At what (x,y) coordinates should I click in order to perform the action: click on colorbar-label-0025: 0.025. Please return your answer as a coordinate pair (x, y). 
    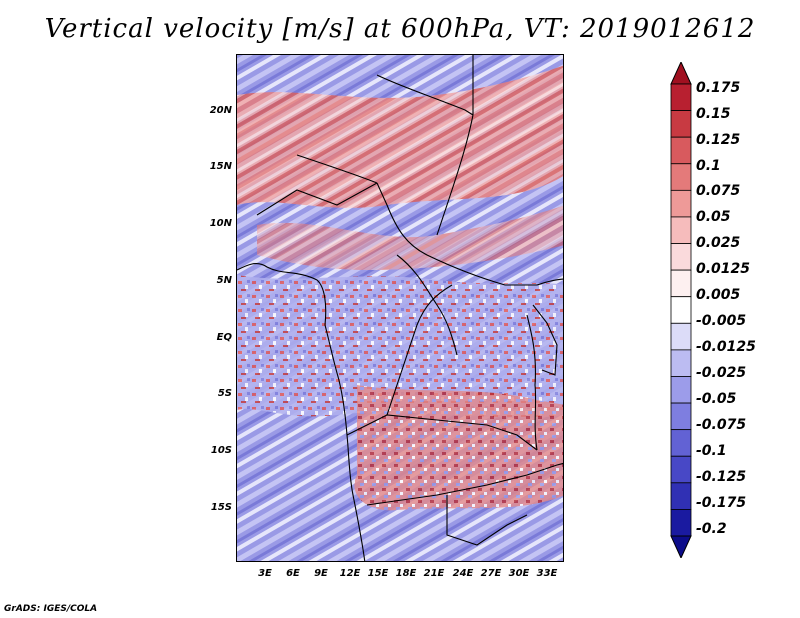
    Looking at the image, I should click on (718, 243).